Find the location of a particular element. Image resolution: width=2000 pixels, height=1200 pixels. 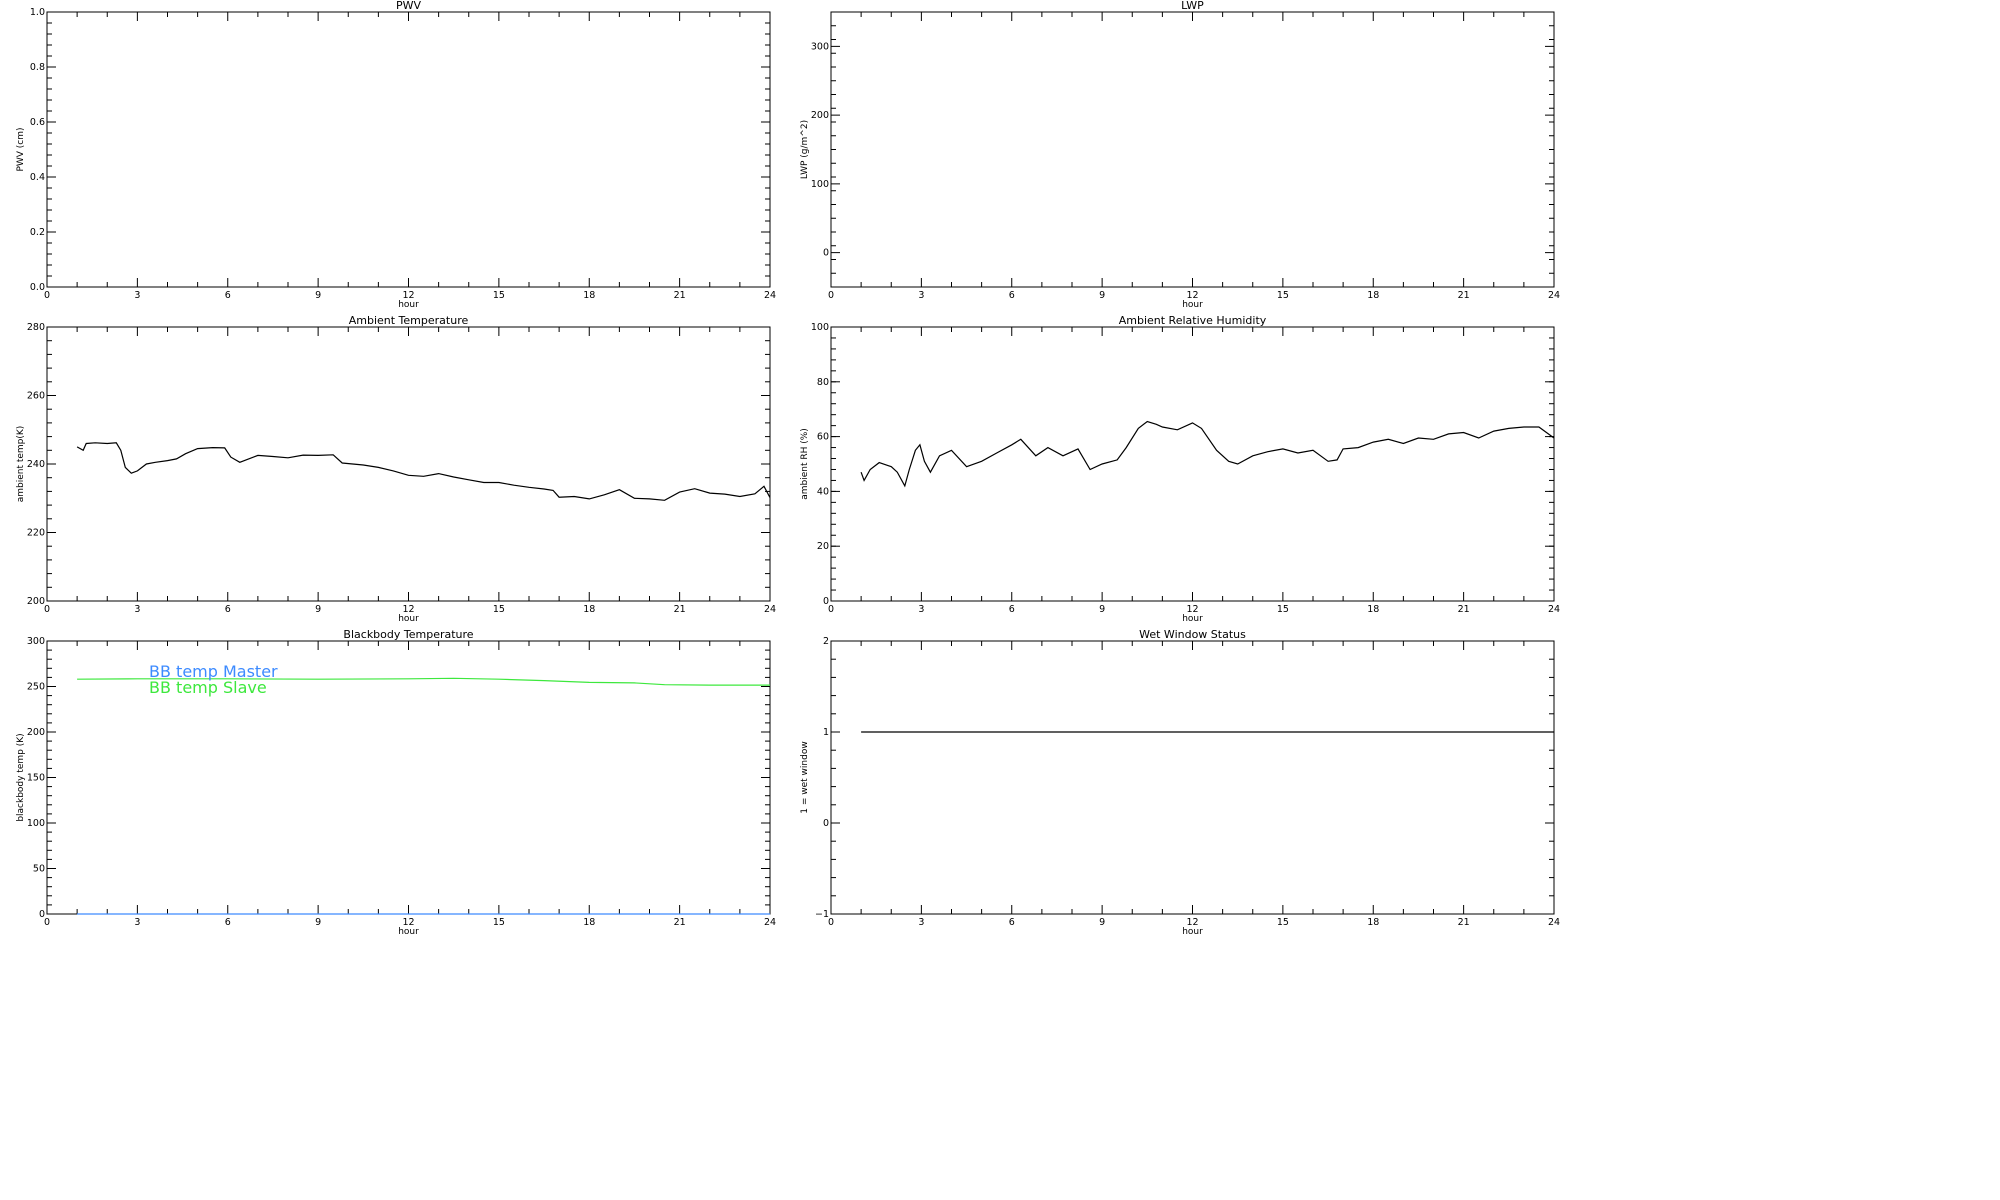

y-tick-label: 40 is located at coordinates (823, 491).